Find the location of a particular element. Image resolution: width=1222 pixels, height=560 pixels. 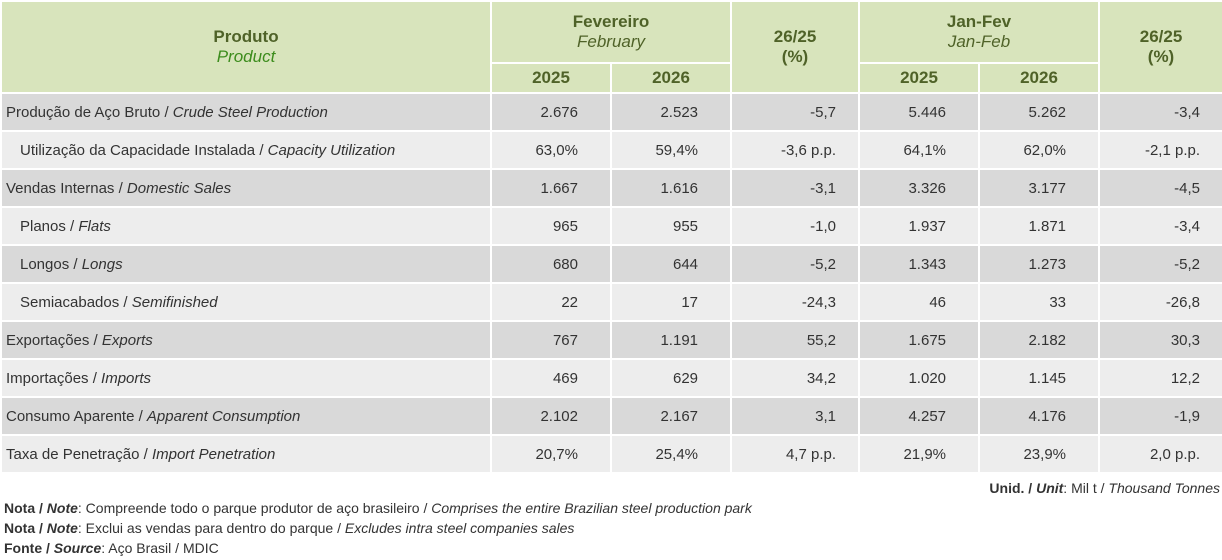

value-cell: 3.177 is located at coordinates (1039, 188).